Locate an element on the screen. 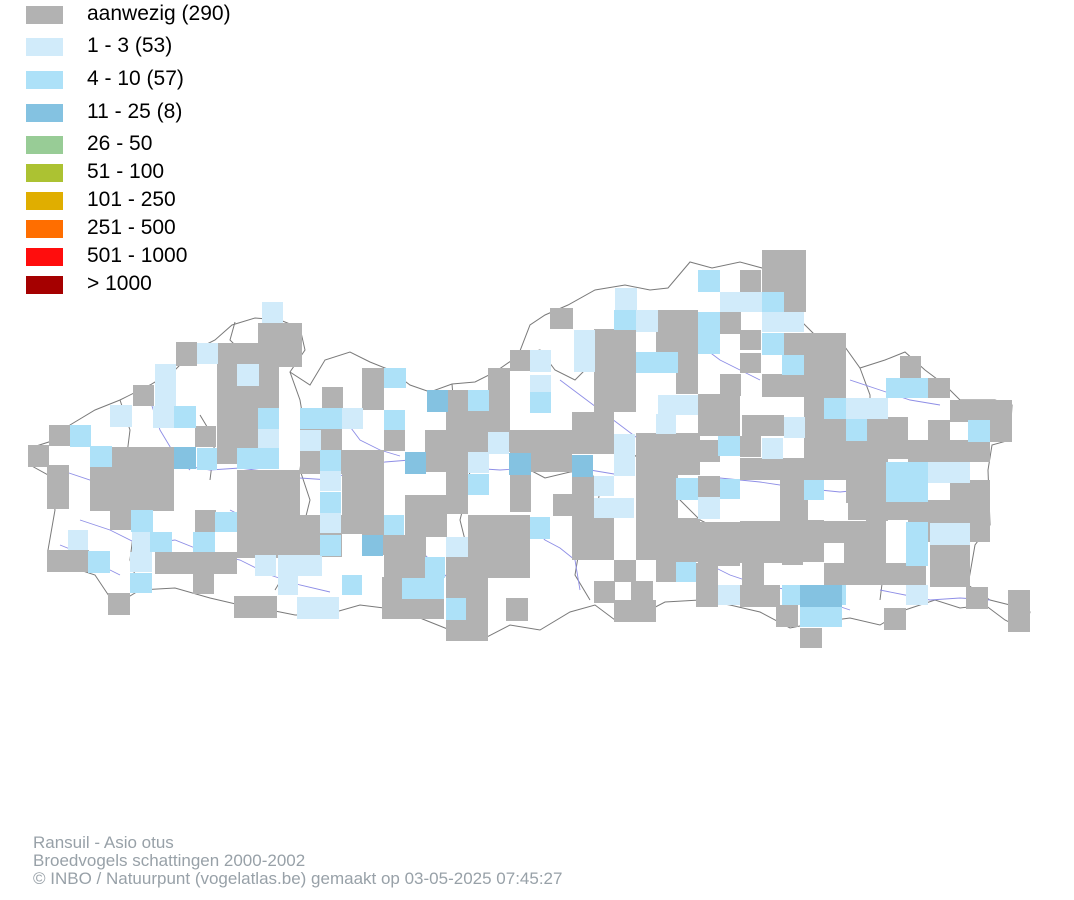 Image resolution: width=1074 pixels, height=900 pixels. legend-item-101-250: 101 - 250 is located at coordinates (156, 201).